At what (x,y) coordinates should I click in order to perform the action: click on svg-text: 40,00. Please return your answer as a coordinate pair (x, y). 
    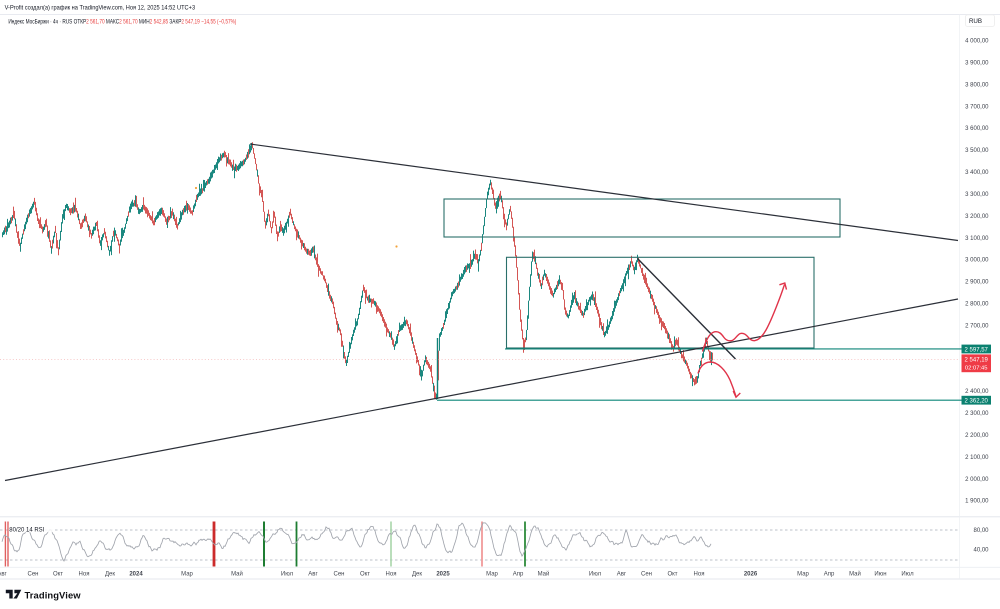
    Looking at the image, I should click on (981, 551).